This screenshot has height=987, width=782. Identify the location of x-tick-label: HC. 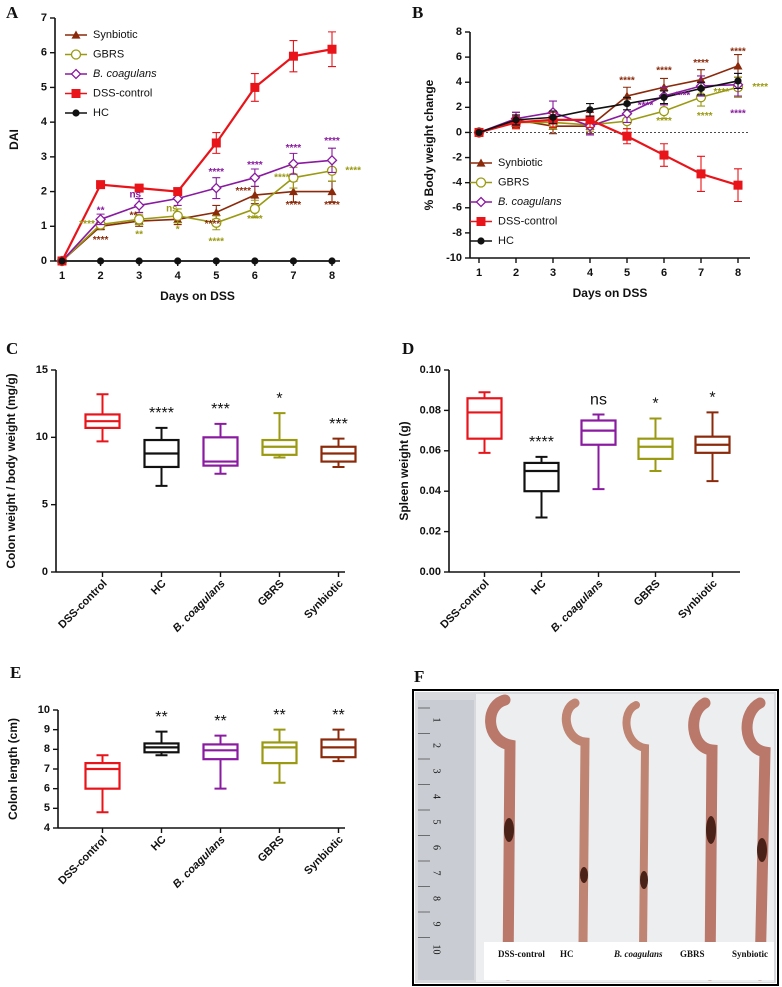
(159, 588).